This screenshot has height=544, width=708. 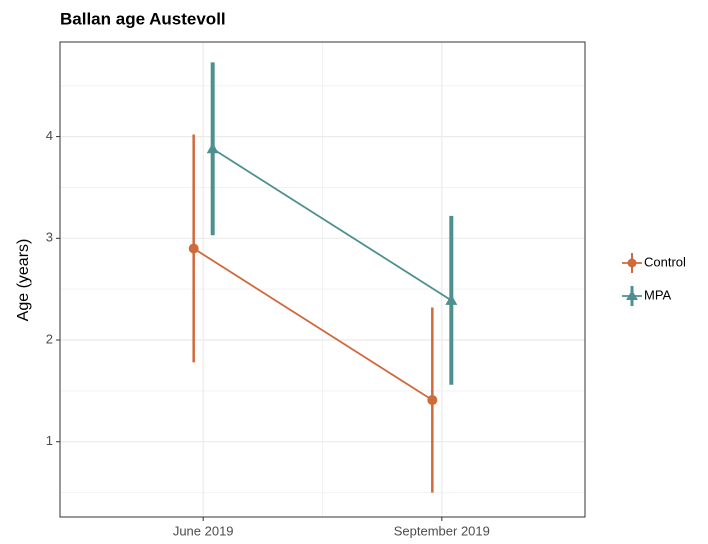 I want to click on chart-title: Ballan age Austevoll, so click(x=143, y=18).